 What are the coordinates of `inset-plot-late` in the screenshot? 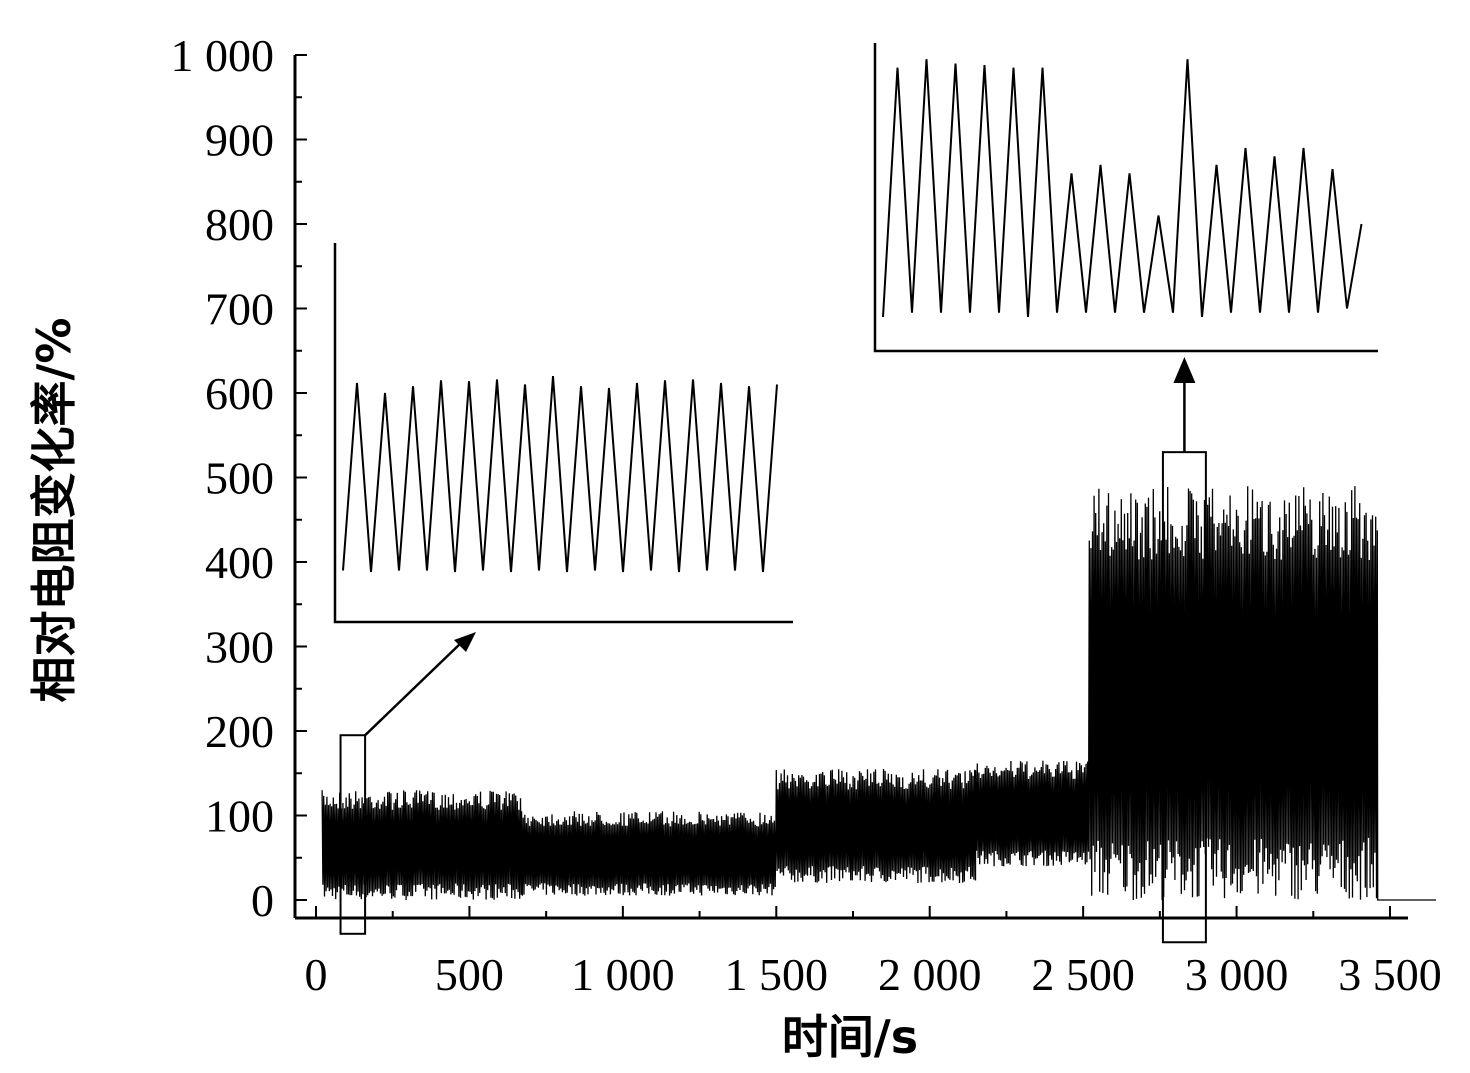 It's located at (1125, 198).